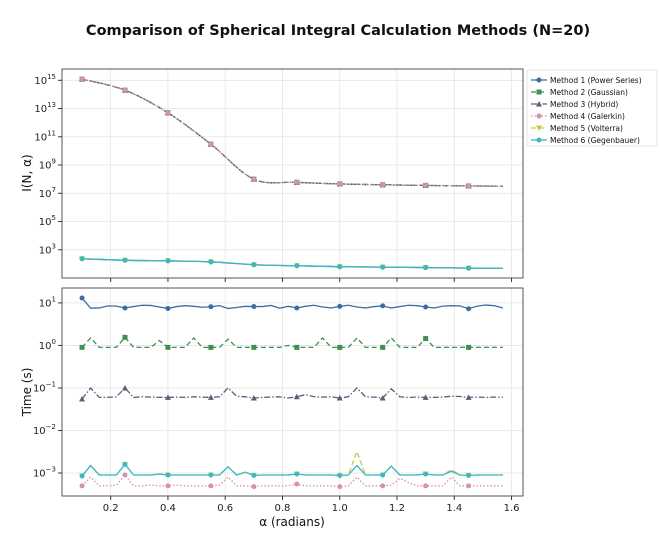 Image resolution: width=660 pixels, height=539 pixels. I want to click on x-tick-label: 0.2, so click(111, 508).